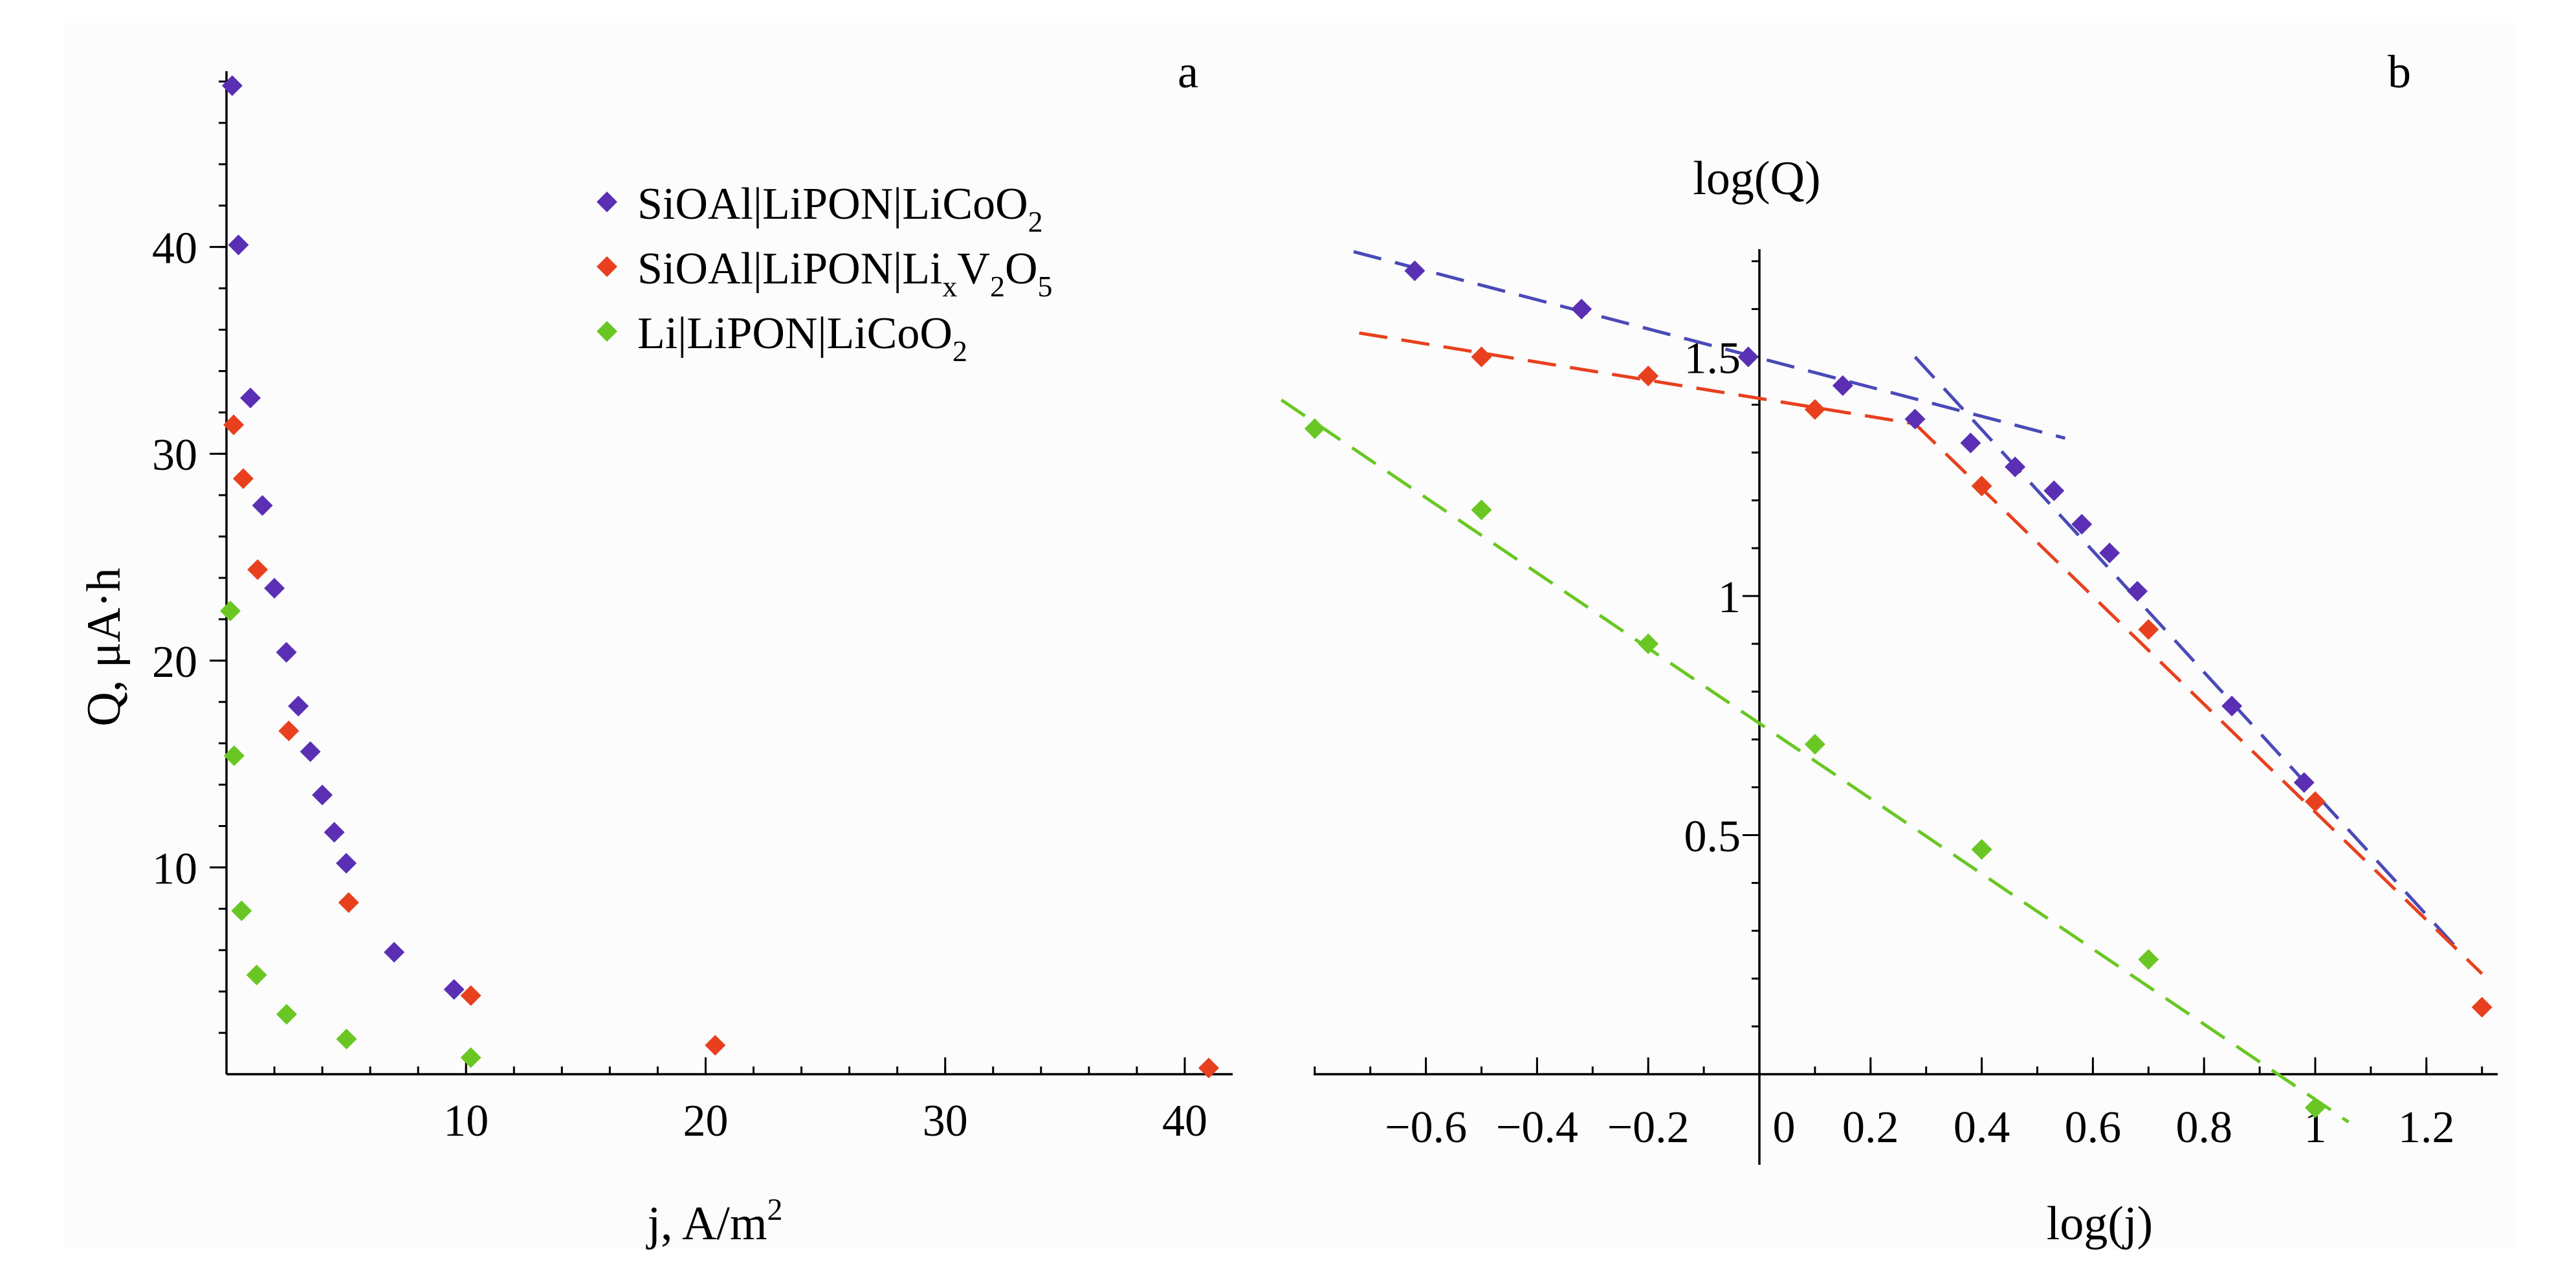  Describe the element at coordinates (974, 269) in the screenshot. I see `legend-label-1-main2: V` at that location.